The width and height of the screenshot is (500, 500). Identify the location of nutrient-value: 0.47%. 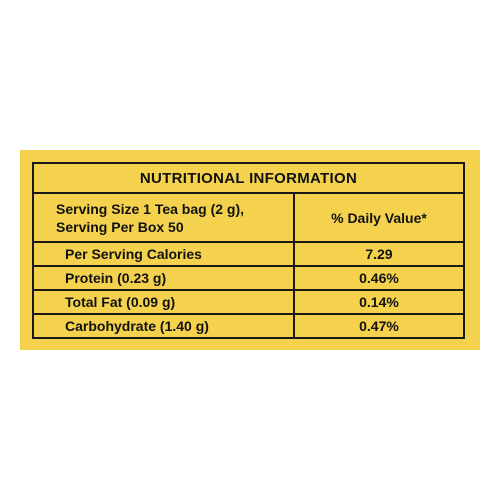
(379, 326).